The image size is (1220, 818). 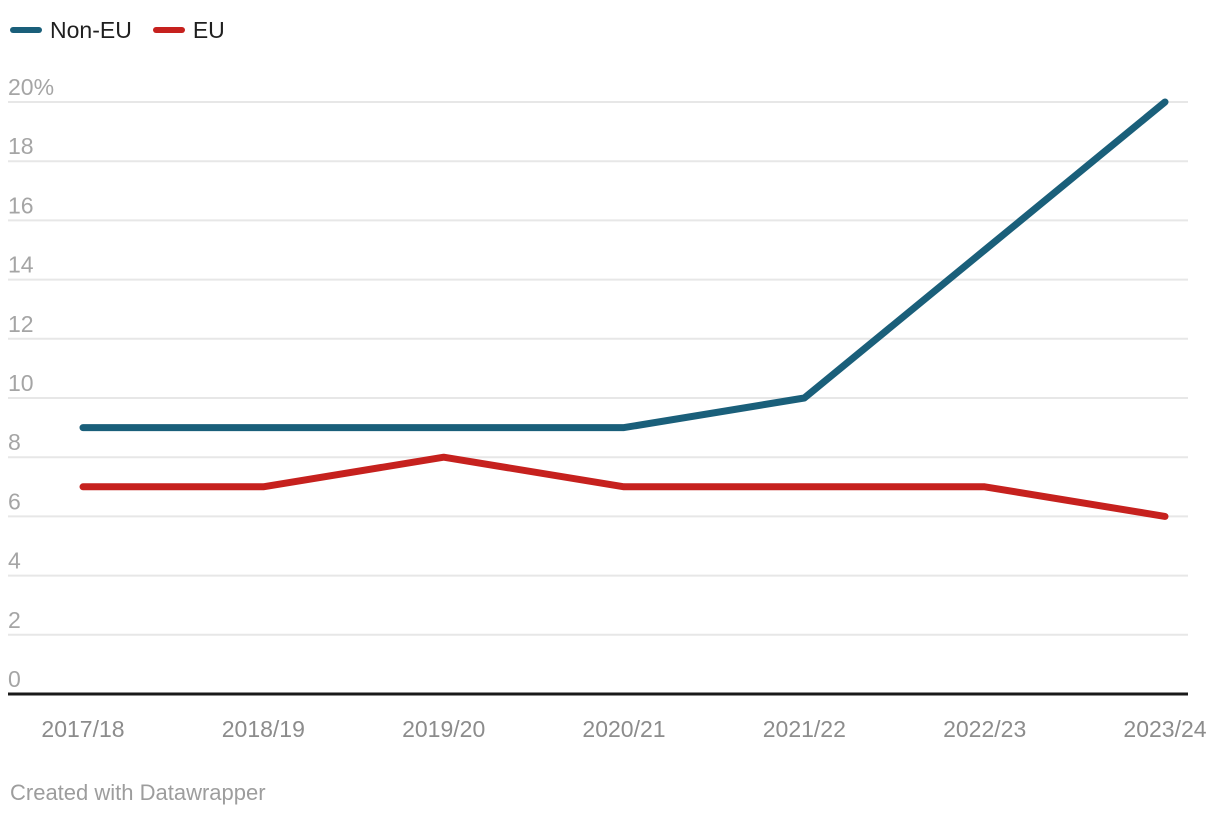 What do you see at coordinates (21, 146) in the screenshot?
I see `y-tick-label: 18` at bounding box center [21, 146].